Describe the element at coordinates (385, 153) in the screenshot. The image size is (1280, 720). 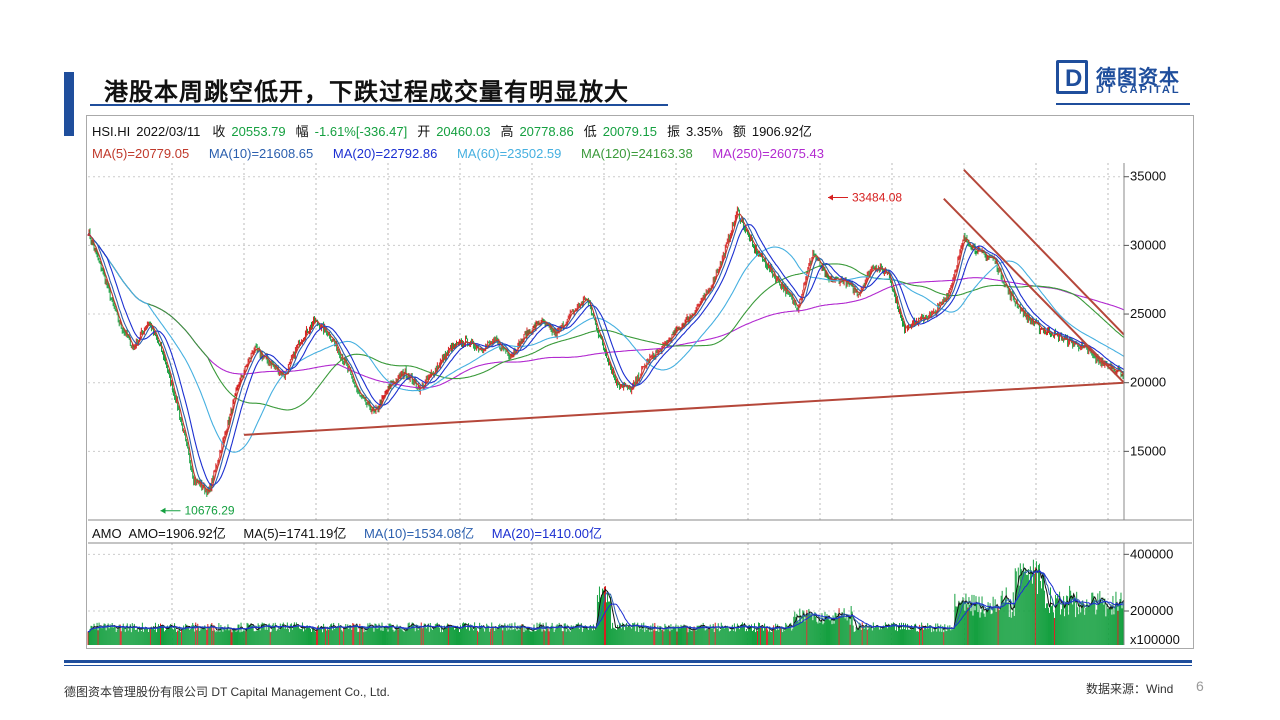
I see `ma20-legend: MA(20)=22792.86` at that location.